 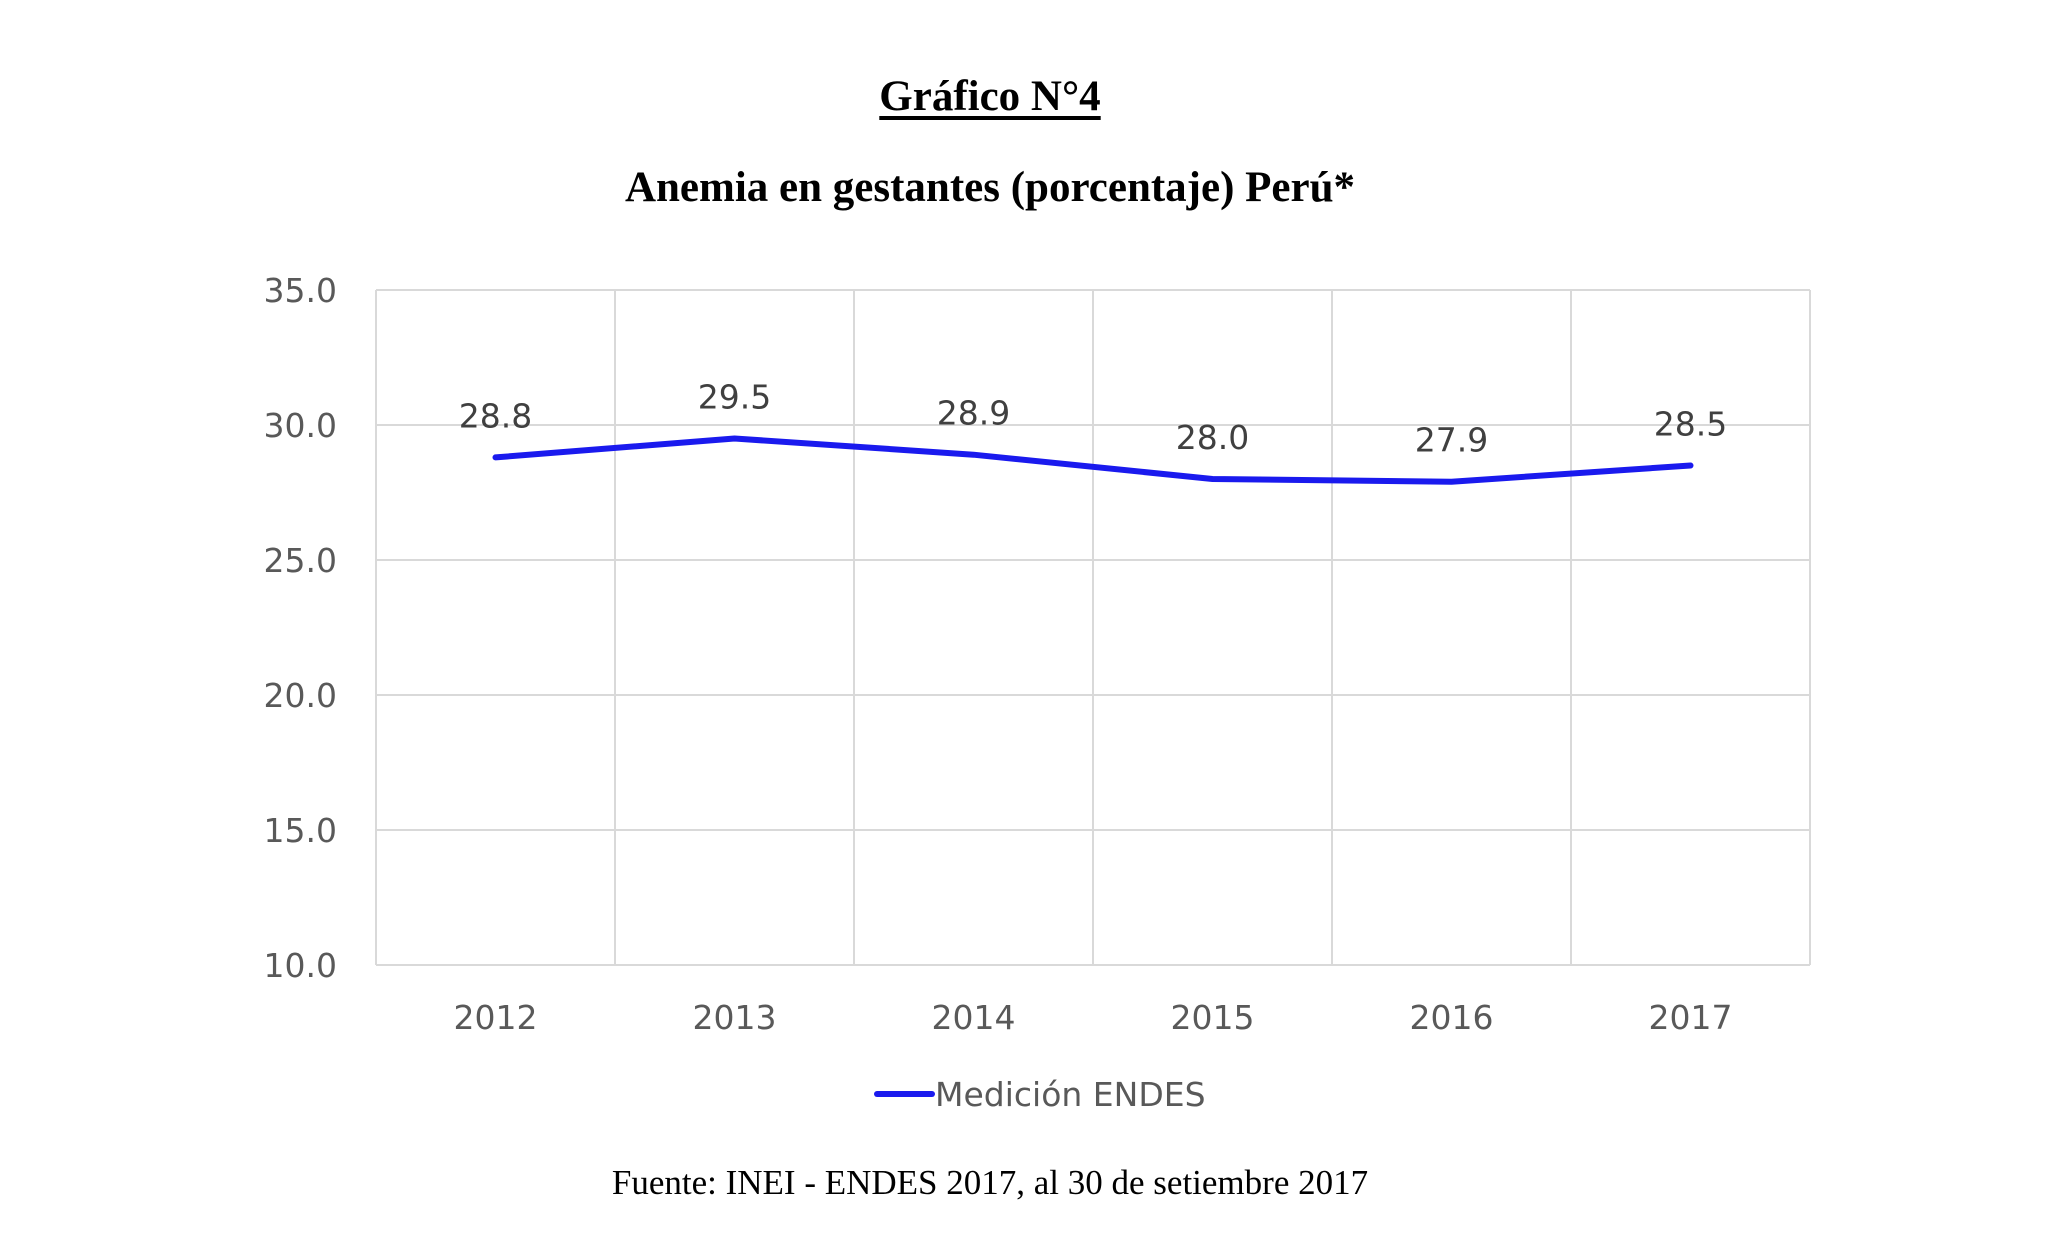 I want to click on data-label: 27.9, so click(x=1451, y=440).